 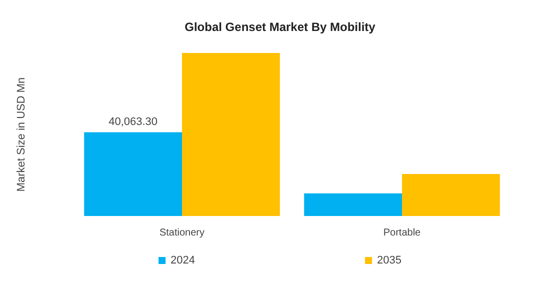 What do you see at coordinates (182, 233) in the screenshot?
I see `x-tick-label: Stationery` at bounding box center [182, 233].